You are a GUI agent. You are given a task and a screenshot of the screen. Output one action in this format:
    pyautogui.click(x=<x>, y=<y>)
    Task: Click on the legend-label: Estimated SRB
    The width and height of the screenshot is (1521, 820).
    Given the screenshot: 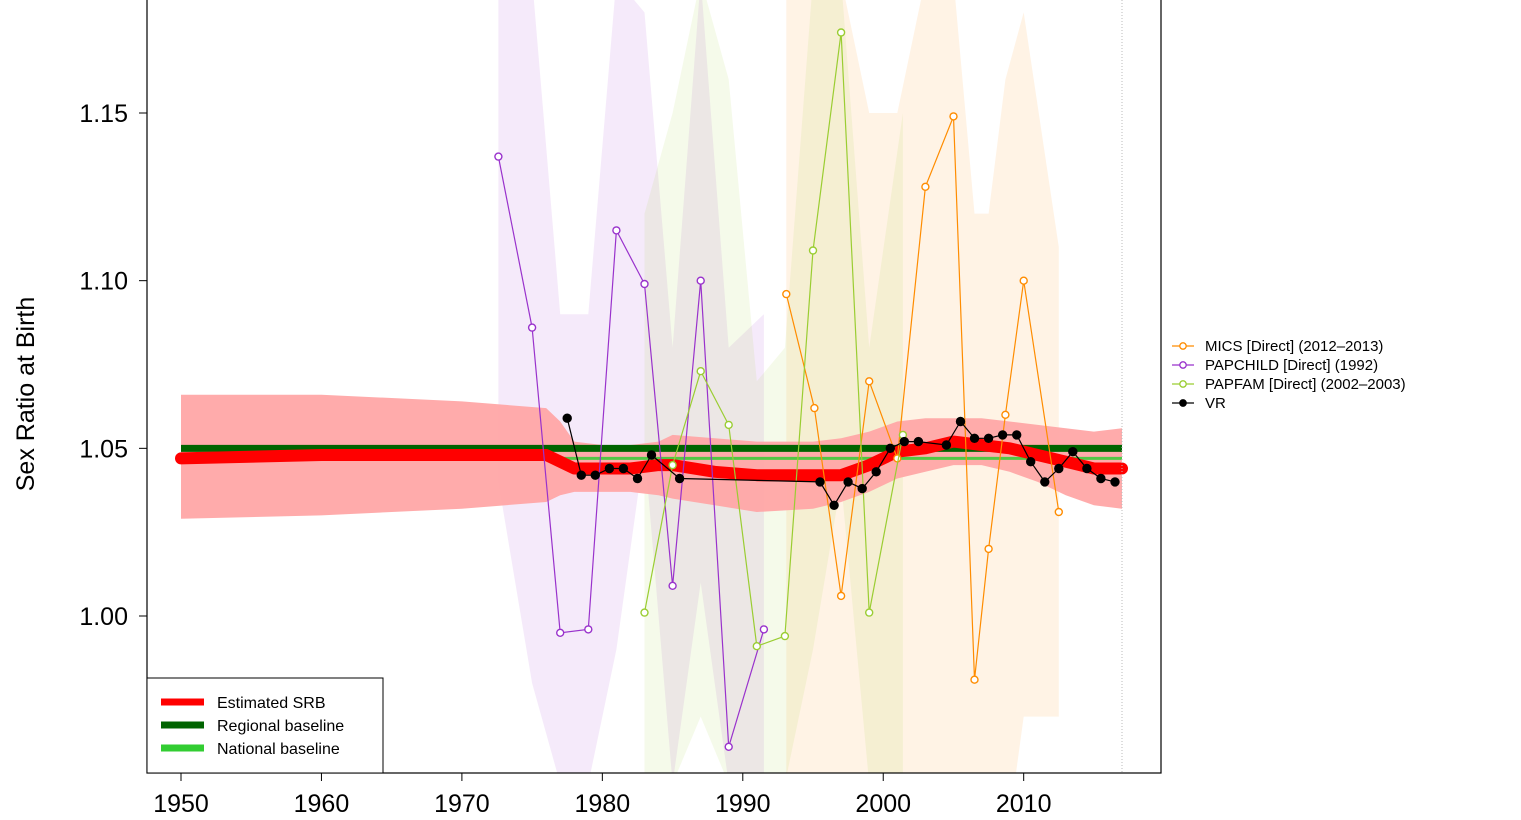 What is the action you would take?
    pyautogui.click(x=271, y=703)
    